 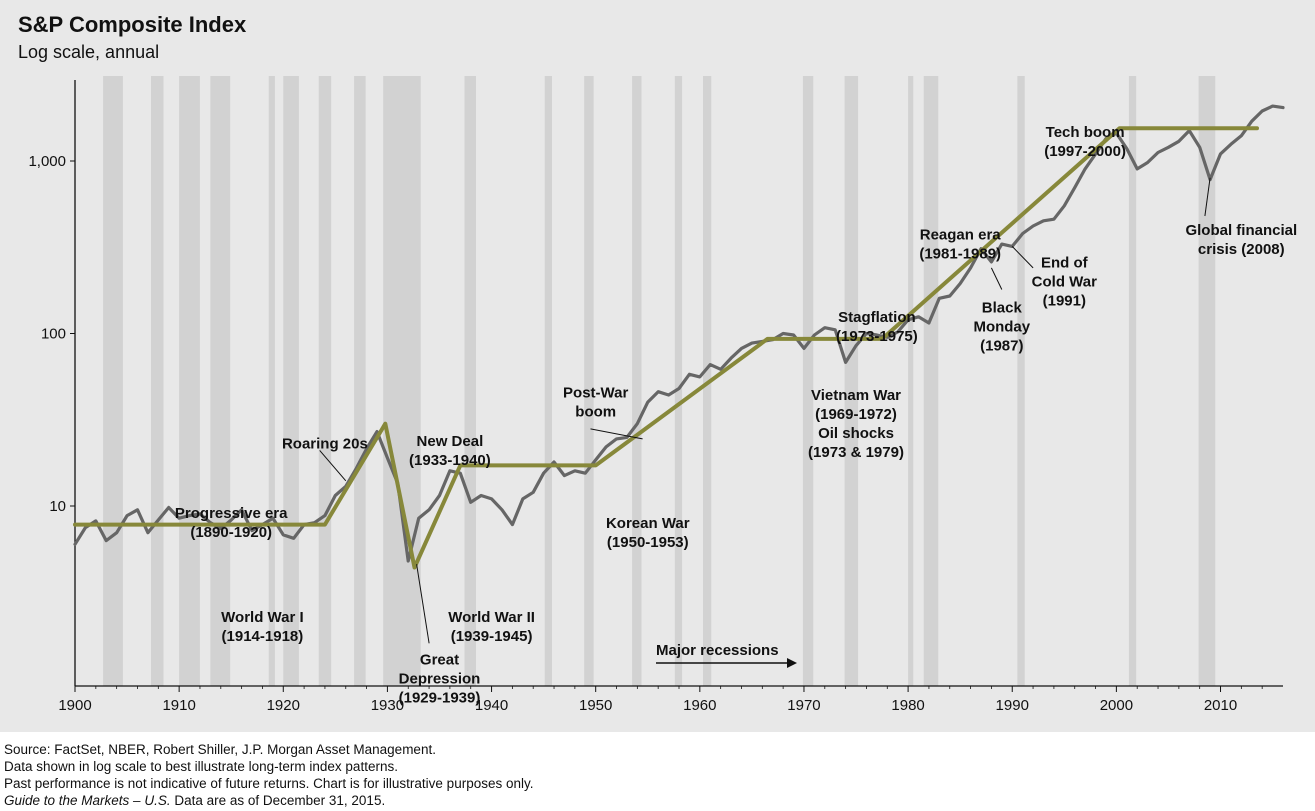 I want to click on x-tick-label: 1920, so click(x=283, y=705).